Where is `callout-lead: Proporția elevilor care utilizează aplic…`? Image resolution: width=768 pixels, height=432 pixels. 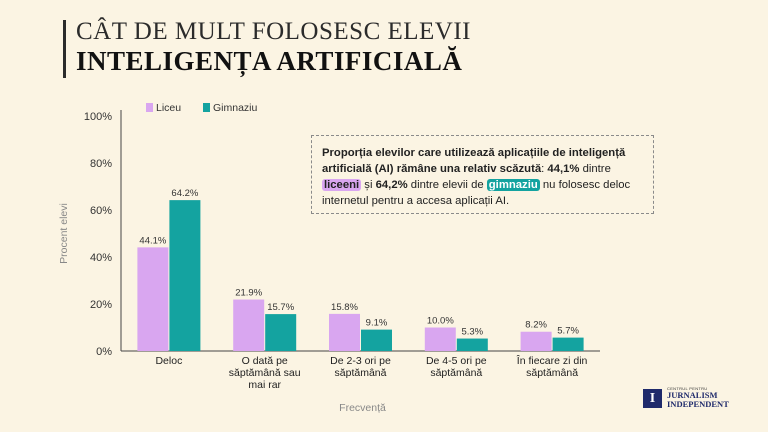
callout-lead: Proporția elevilor care utilizează aplic… is located at coordinates (474, 161).